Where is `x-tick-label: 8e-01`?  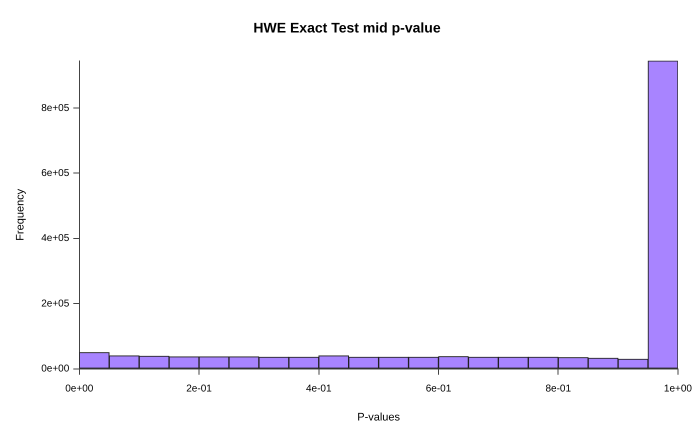 x-tick-label: 8e-01 is located at coordinates (558, 389).